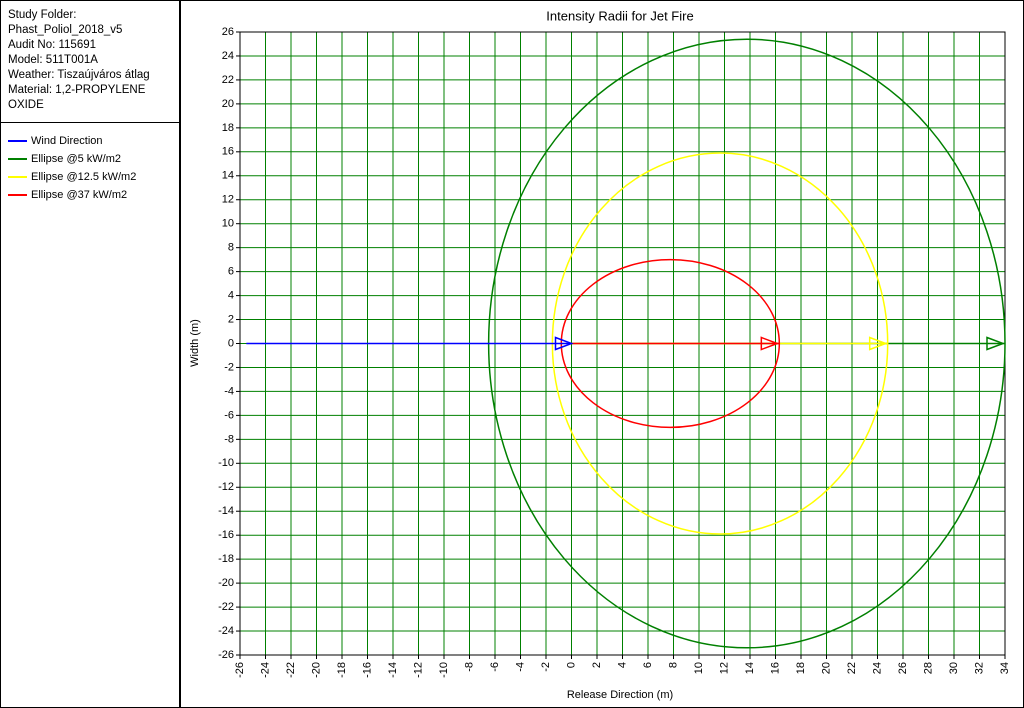 The width and height of the screenshot is (1024, 708). What do you see at coordinates (229, 439) in the screenshot?
I see `y-tick-label: -8` at bounding box center [229, 439].